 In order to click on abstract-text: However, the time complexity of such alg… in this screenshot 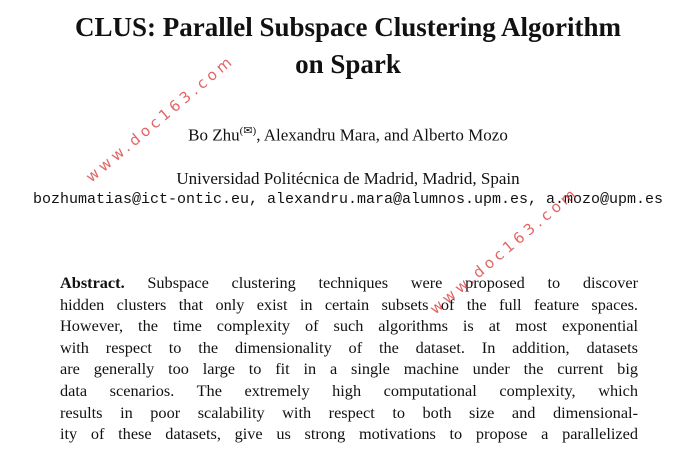, I will do `click(349, 326)`.